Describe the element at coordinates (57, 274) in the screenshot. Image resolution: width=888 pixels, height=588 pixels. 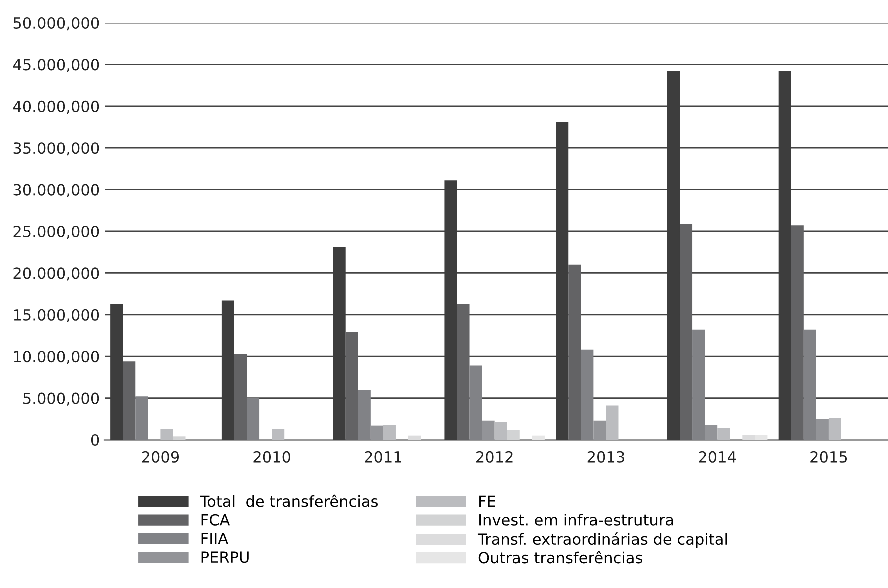
I see `y-tick-label: 20.000,000` at that location.